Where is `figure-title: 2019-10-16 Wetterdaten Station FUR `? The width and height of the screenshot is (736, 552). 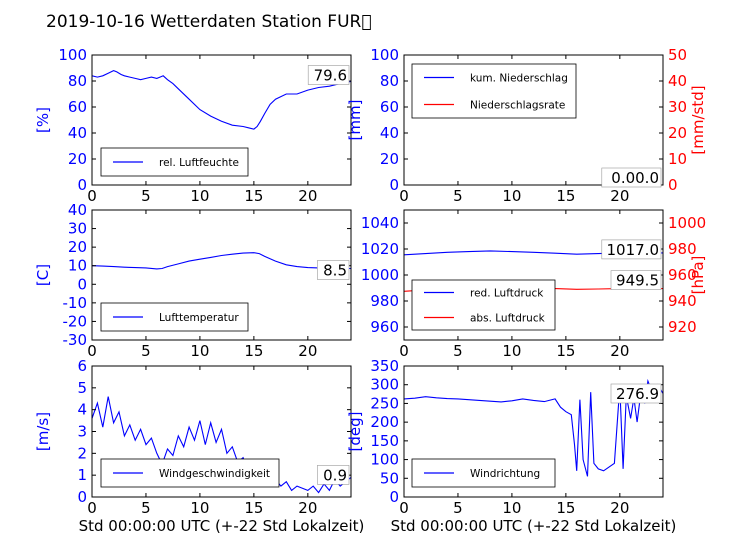 figure-title: 2019-10-16 Wetterdaten Station FUR  is located at coordinates (209, 22).